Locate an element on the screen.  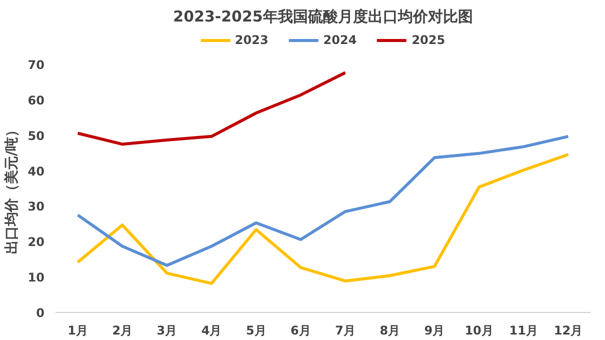
y-tick-label: 30 is located at coordinates (36, 207).